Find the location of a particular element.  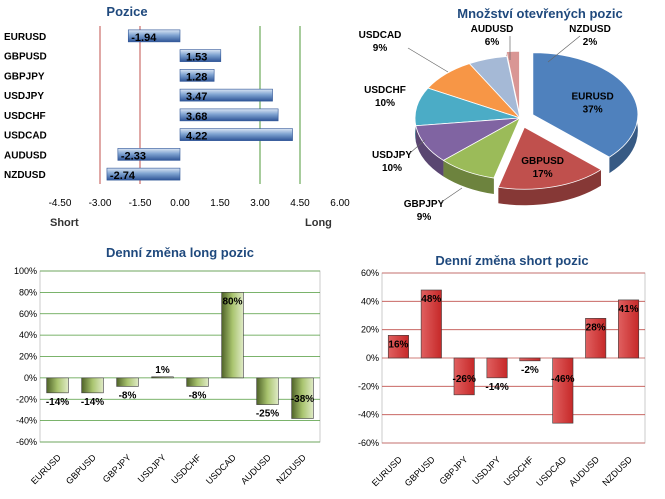

bar-eurusd is located at coordinates (398, 347).